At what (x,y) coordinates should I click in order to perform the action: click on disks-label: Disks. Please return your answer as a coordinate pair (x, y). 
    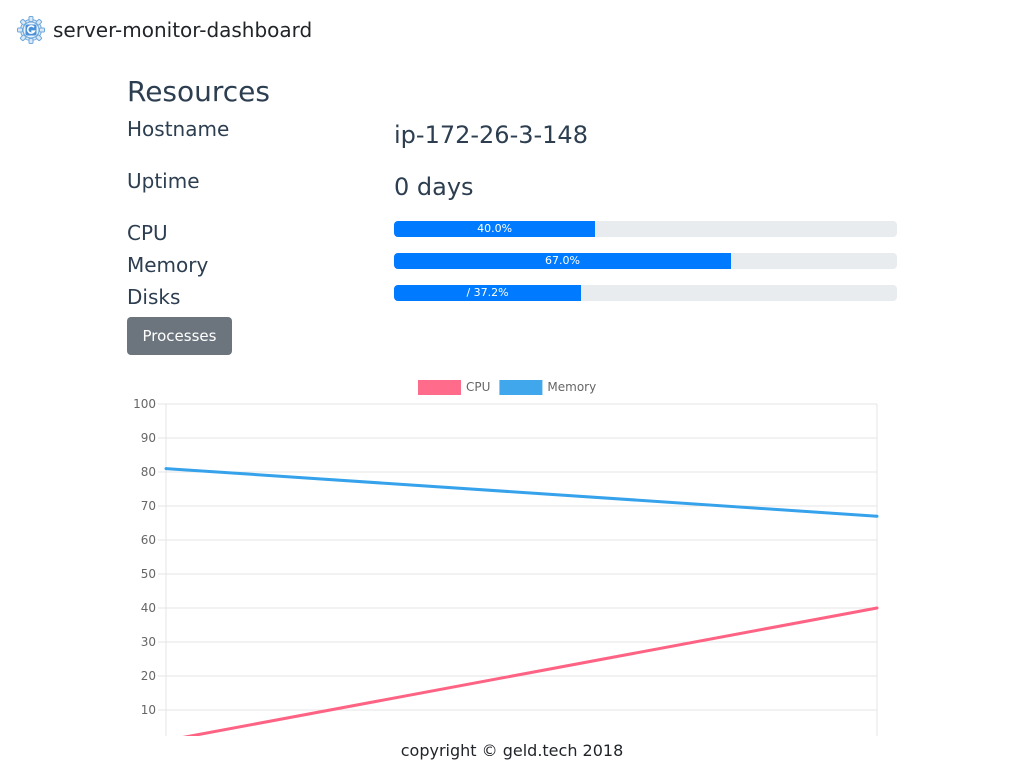
    Looking at the image, I should click on (154, 297).